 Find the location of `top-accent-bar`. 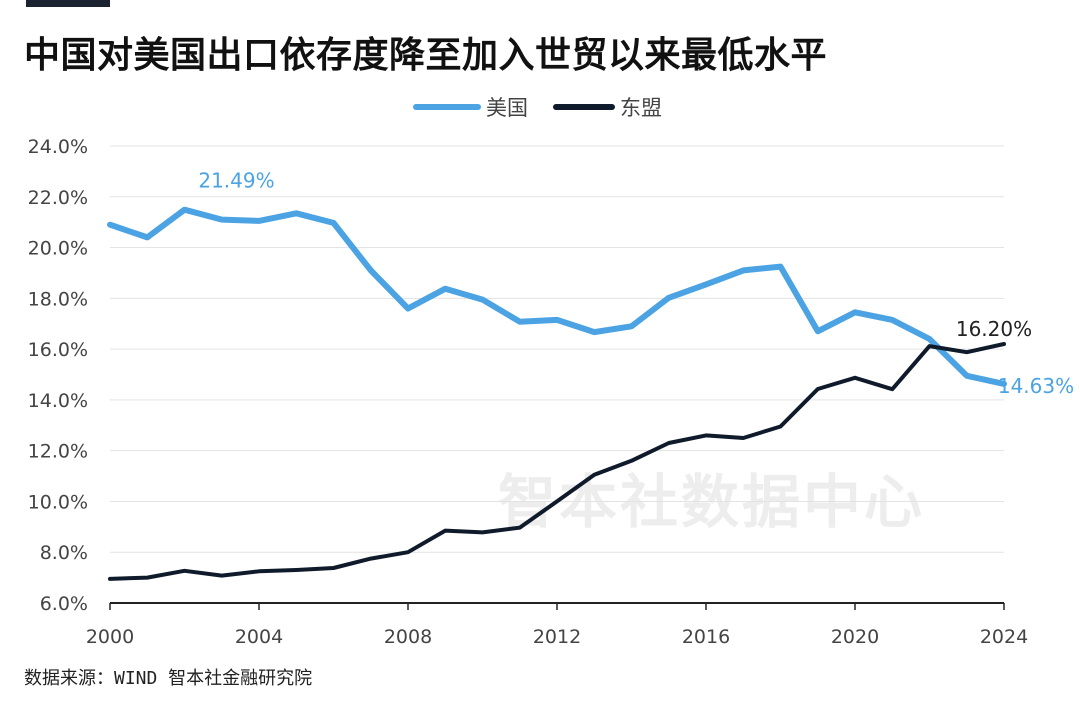

top-accent-bar is located at coordinates (68, 3).